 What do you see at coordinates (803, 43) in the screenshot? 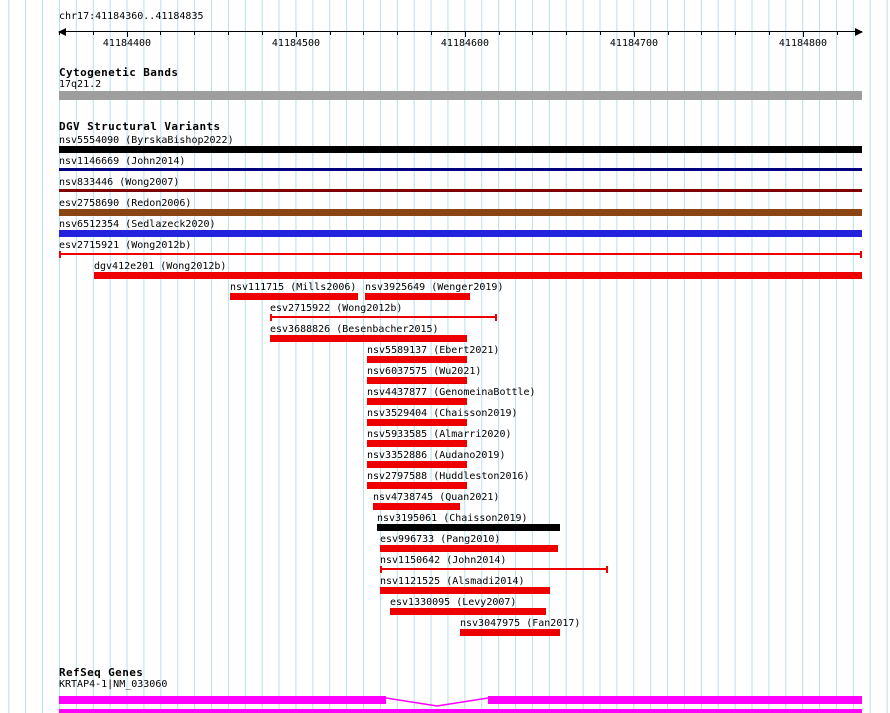
I see `ruler-tick-label: 41184800` at bounding box center [803, 43].